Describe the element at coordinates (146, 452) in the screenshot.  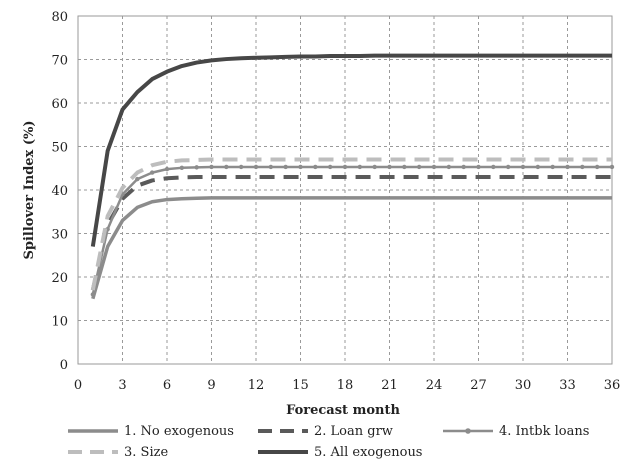
I see `legend-label: 3. Size` at that location.